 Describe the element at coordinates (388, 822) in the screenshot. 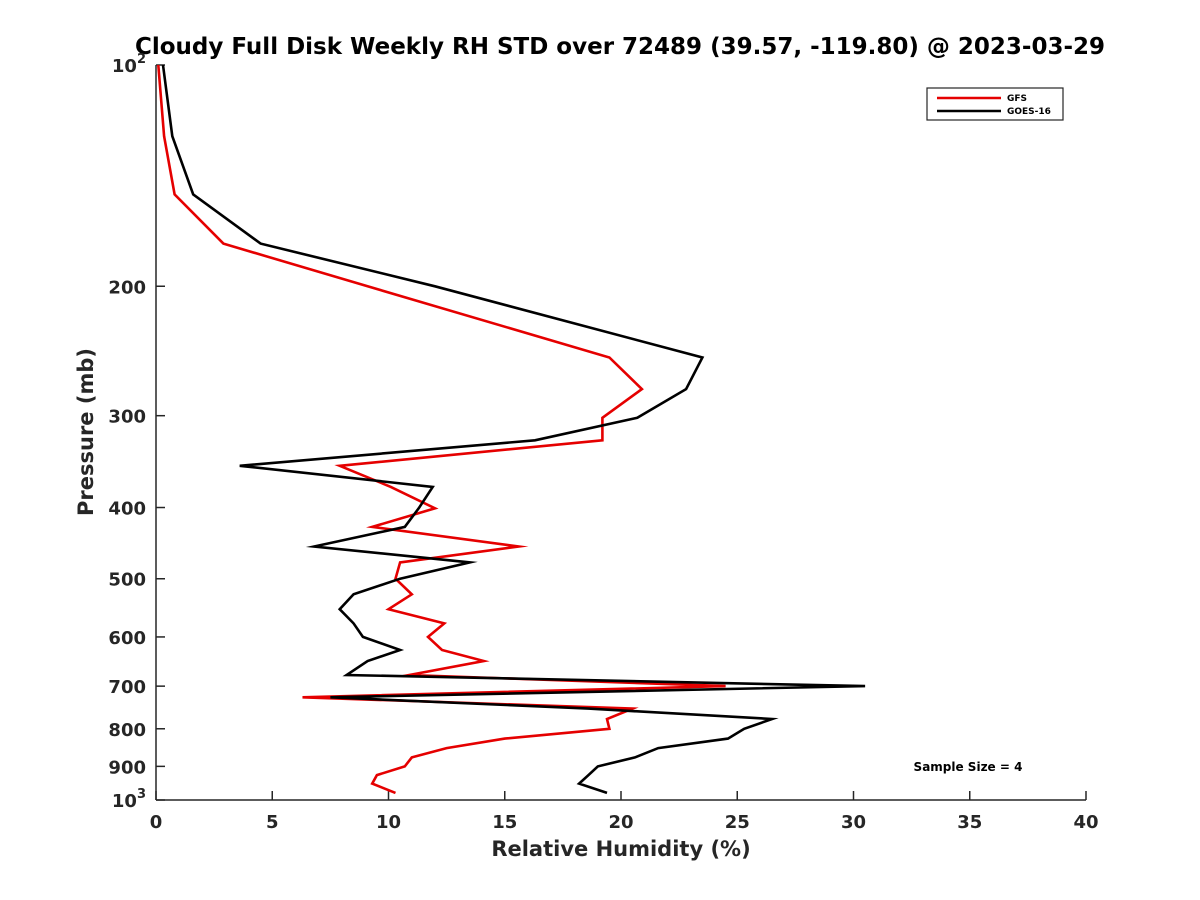

I see `x-tick-label: 10` at that location.